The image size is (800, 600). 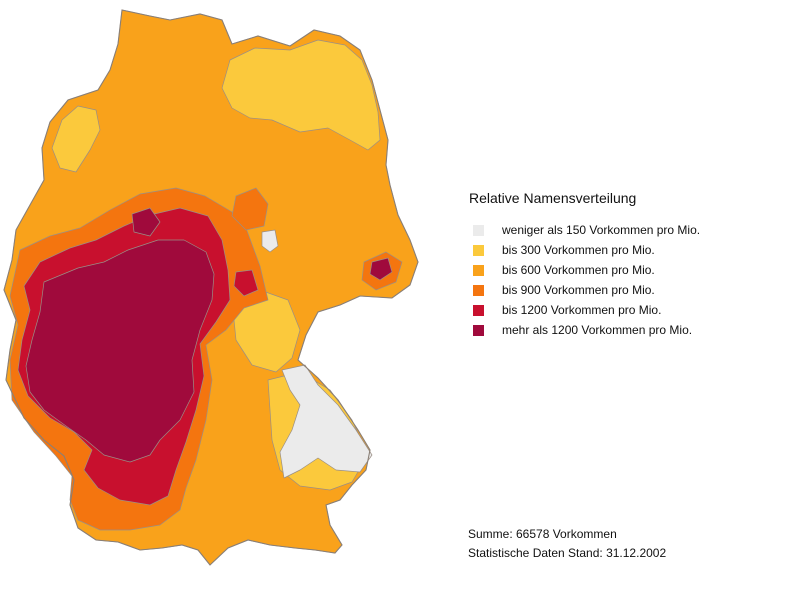 What do you see at coordinates (601, 230) in the screenshot?
I see `legend-label: weniger als 150 Vorkommen pro Mio.` at bounding box center [601, 230].